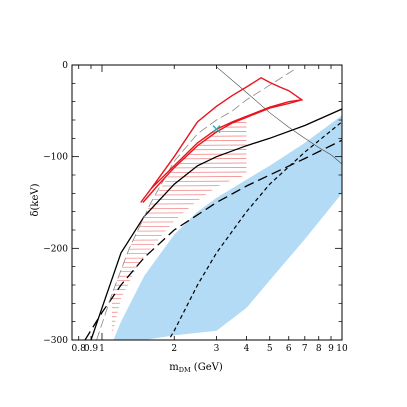 The width and height of the screenshot is (407, 407). I want to click on x-tick-label: 8, so click(319, 349).